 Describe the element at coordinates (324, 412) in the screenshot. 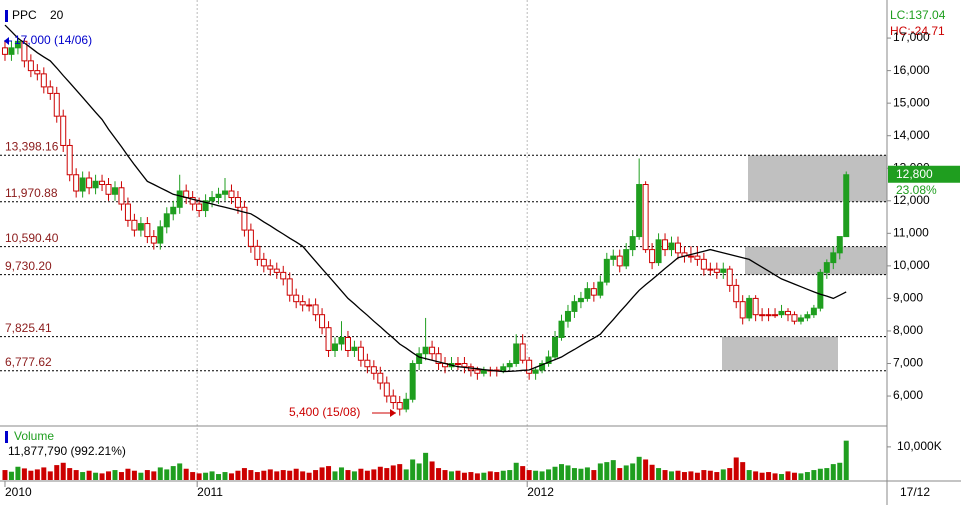

I see `annotation: 5,400 (15/08)` at that location.